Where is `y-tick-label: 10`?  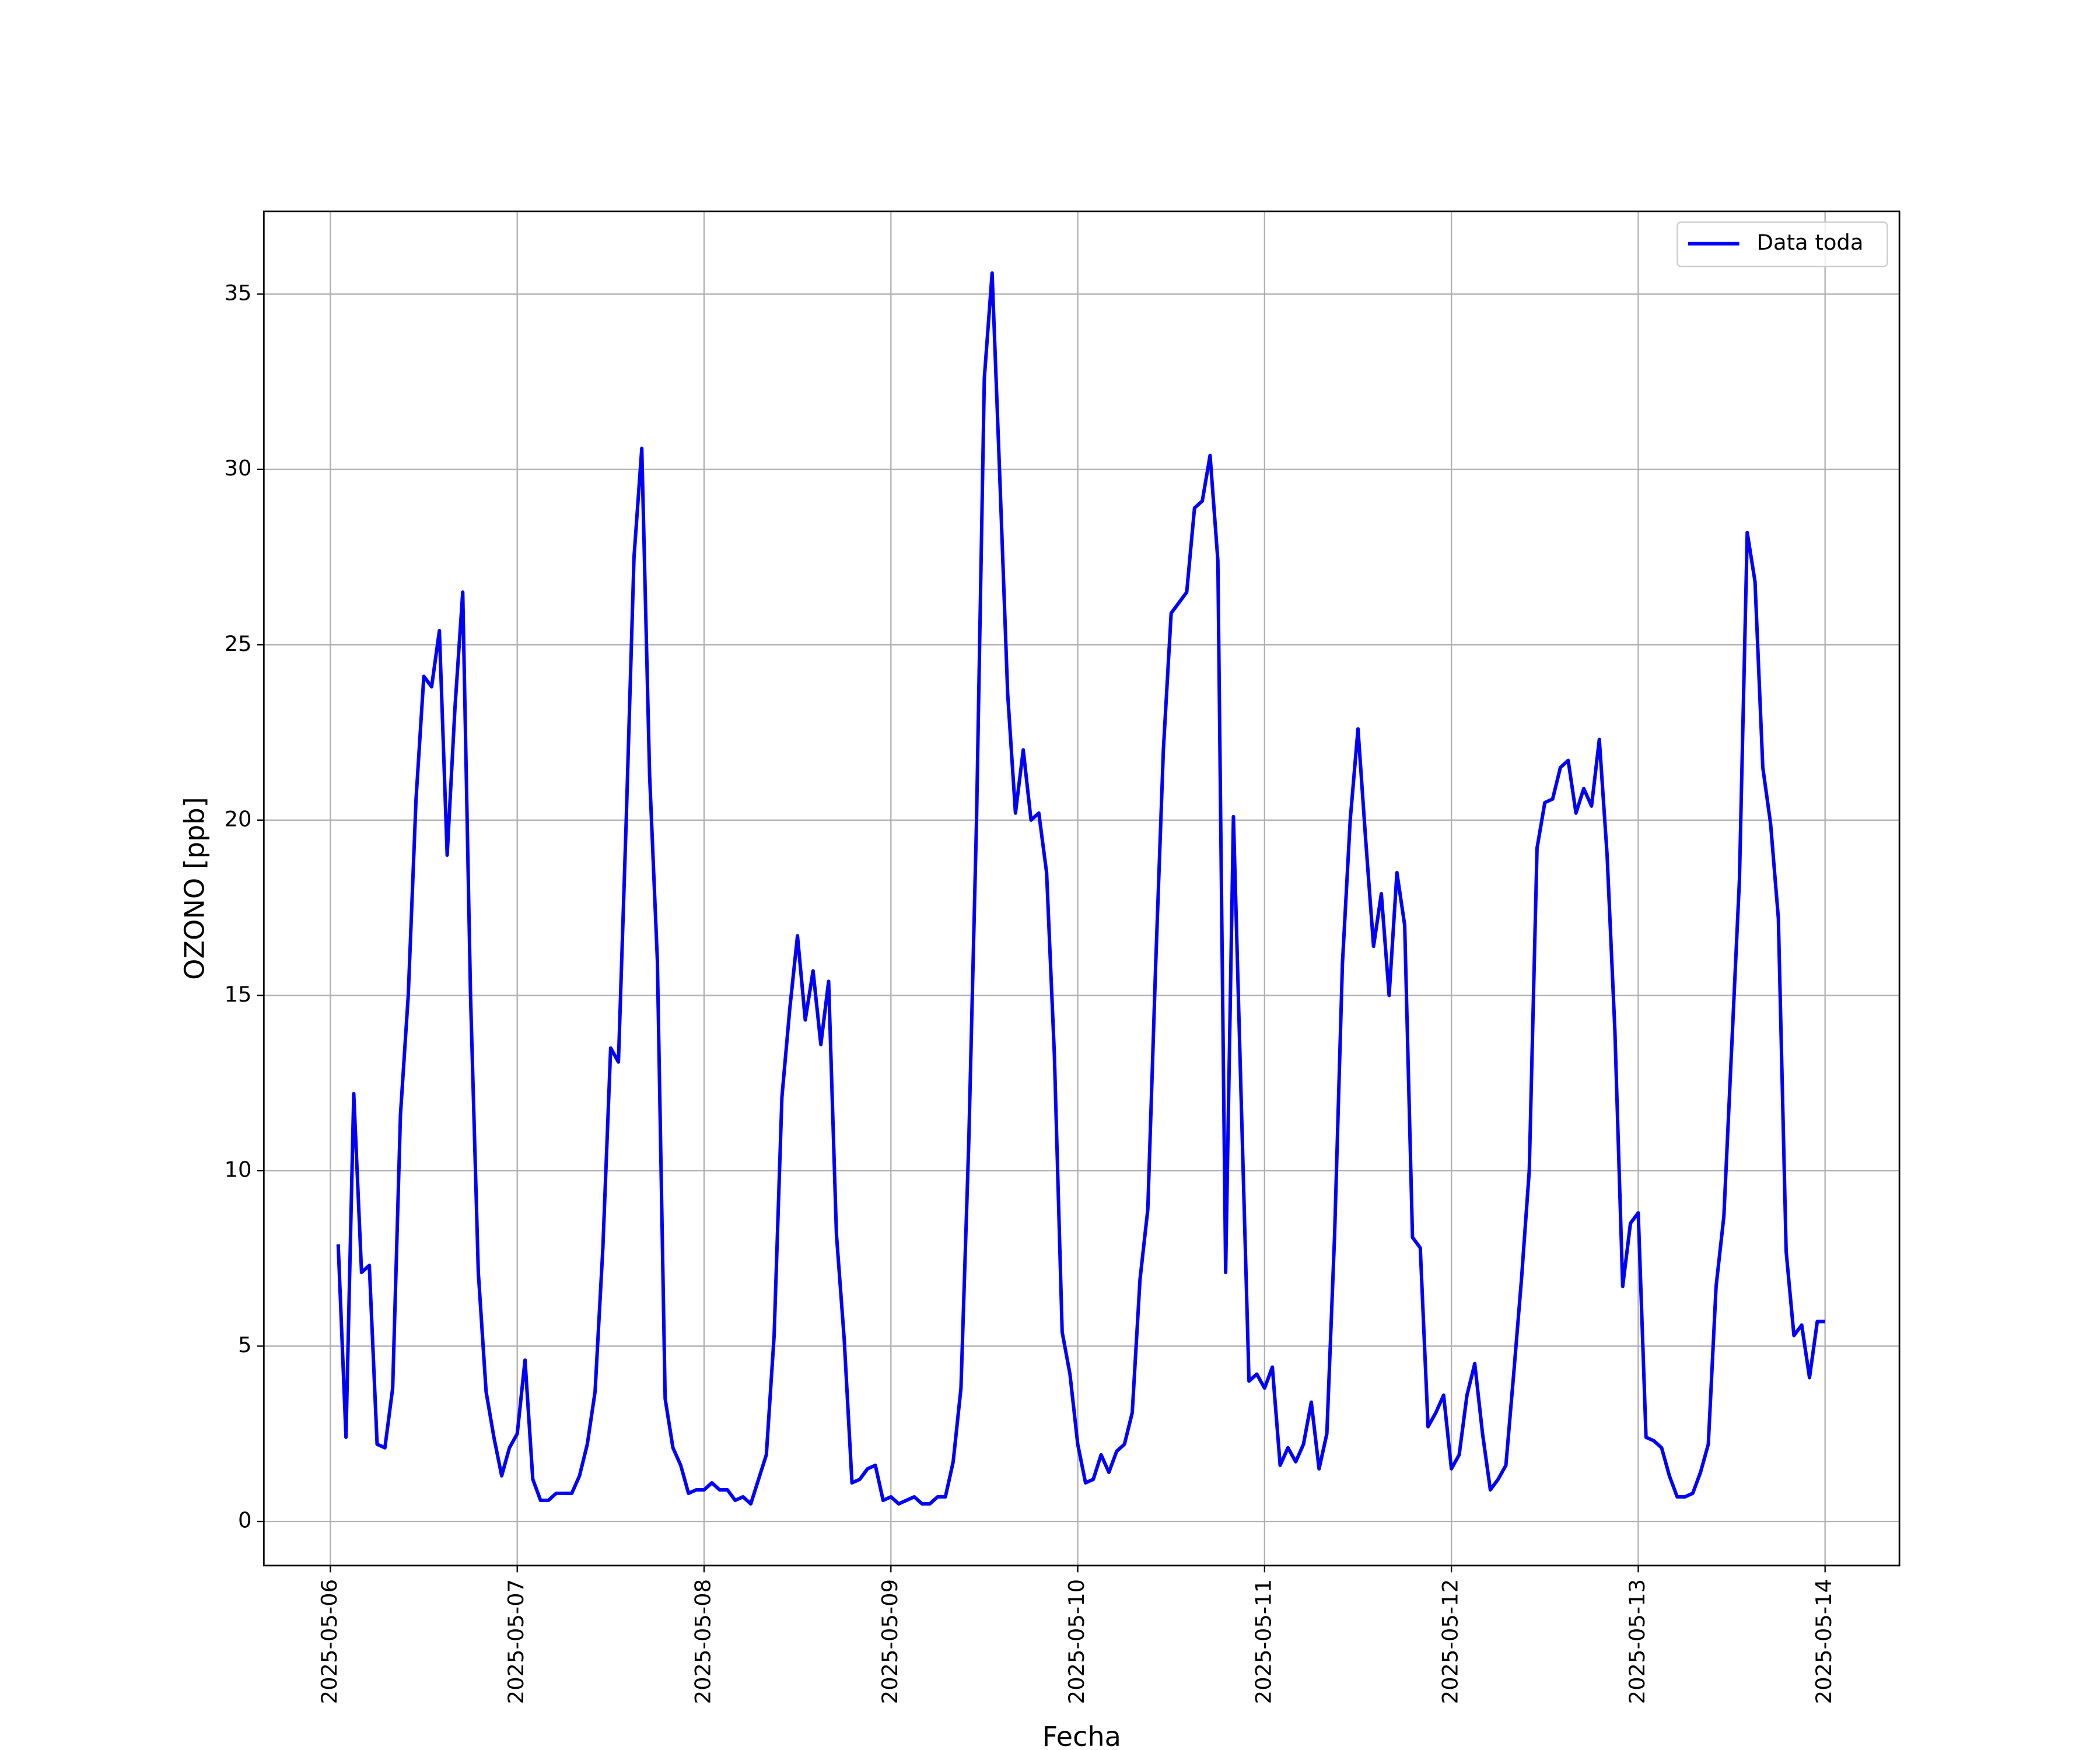 y-tick-label: 10 is located at coordinates (238, 1169).